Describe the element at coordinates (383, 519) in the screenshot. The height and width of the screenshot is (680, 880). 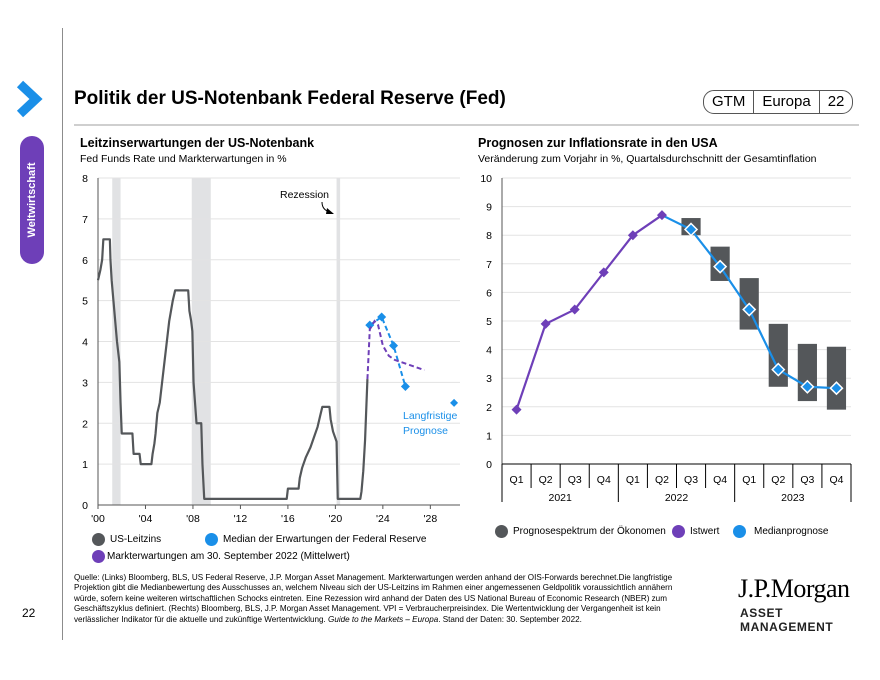
I see `x-tick-label: '24` at that location.